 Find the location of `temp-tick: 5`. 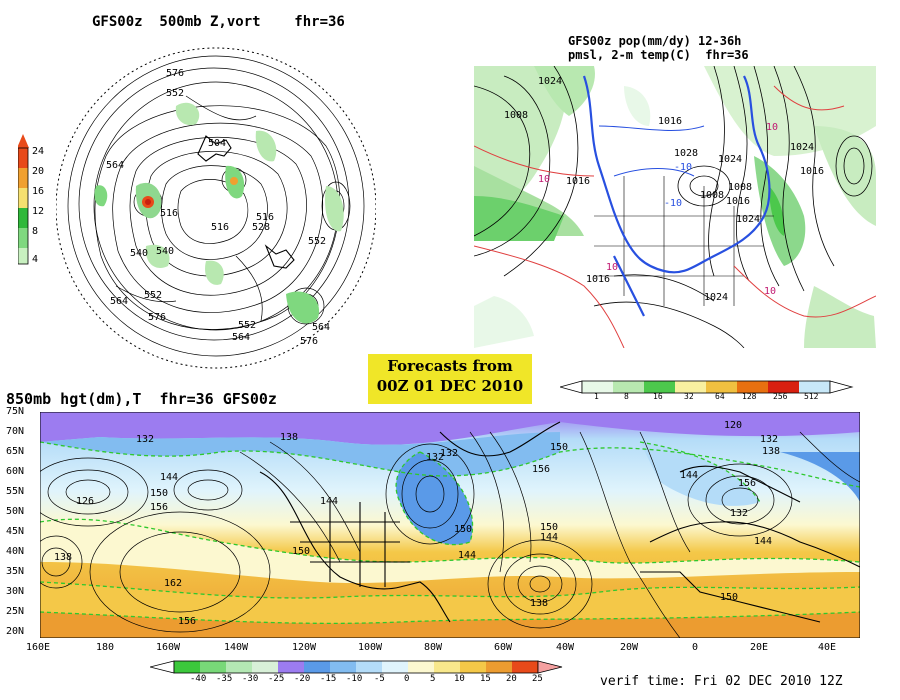

temp-tick: 5 is located at coordinates (433, 679).